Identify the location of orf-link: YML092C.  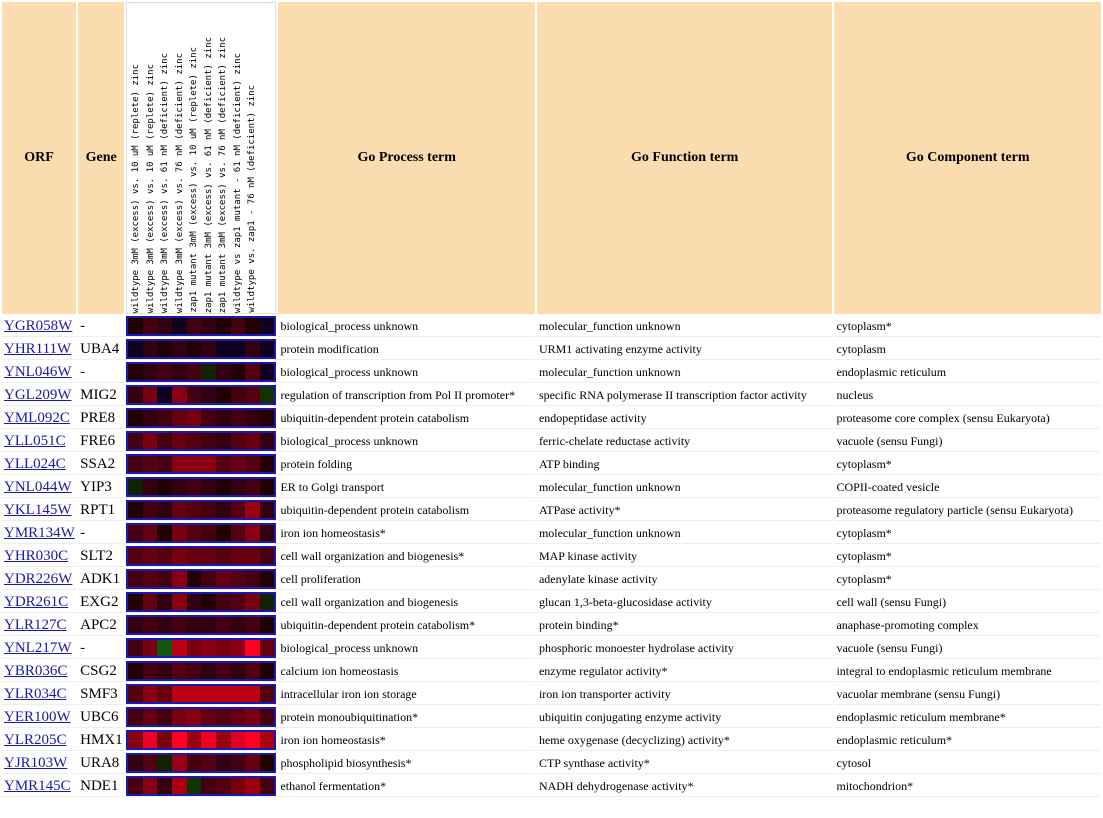
(37, 417).